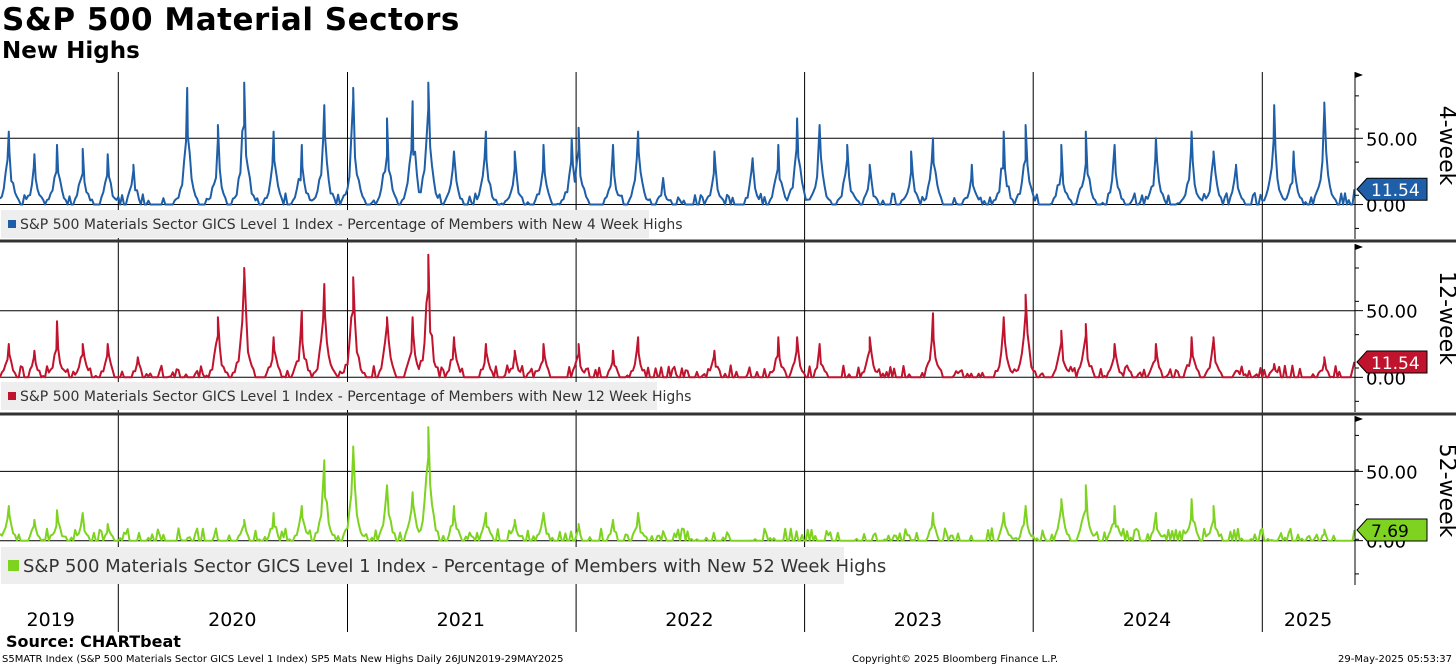  I want to click on x-tick-label: 2024, so click(1147, 620).